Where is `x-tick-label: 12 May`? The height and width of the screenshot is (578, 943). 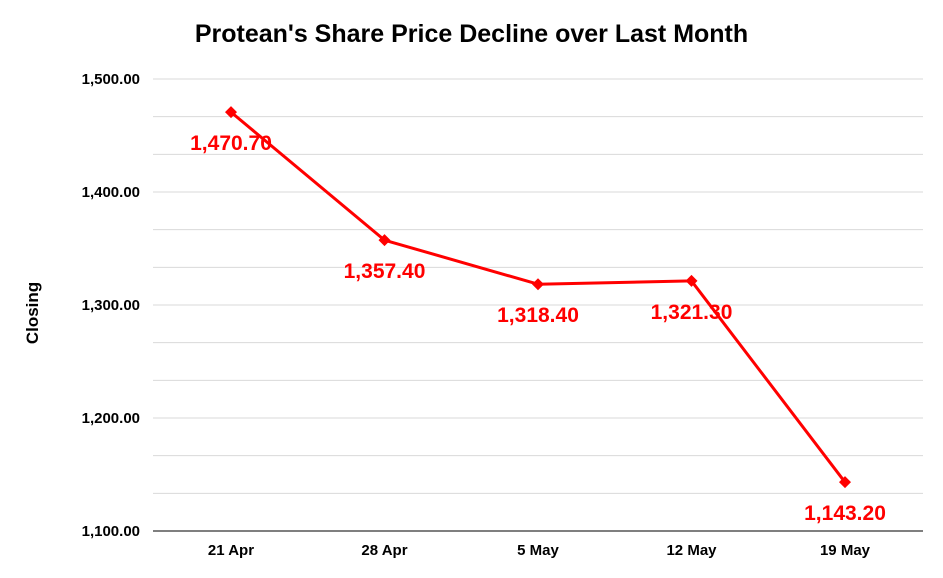 x-tick-label: 12 May is located at coordinates (691, 550).